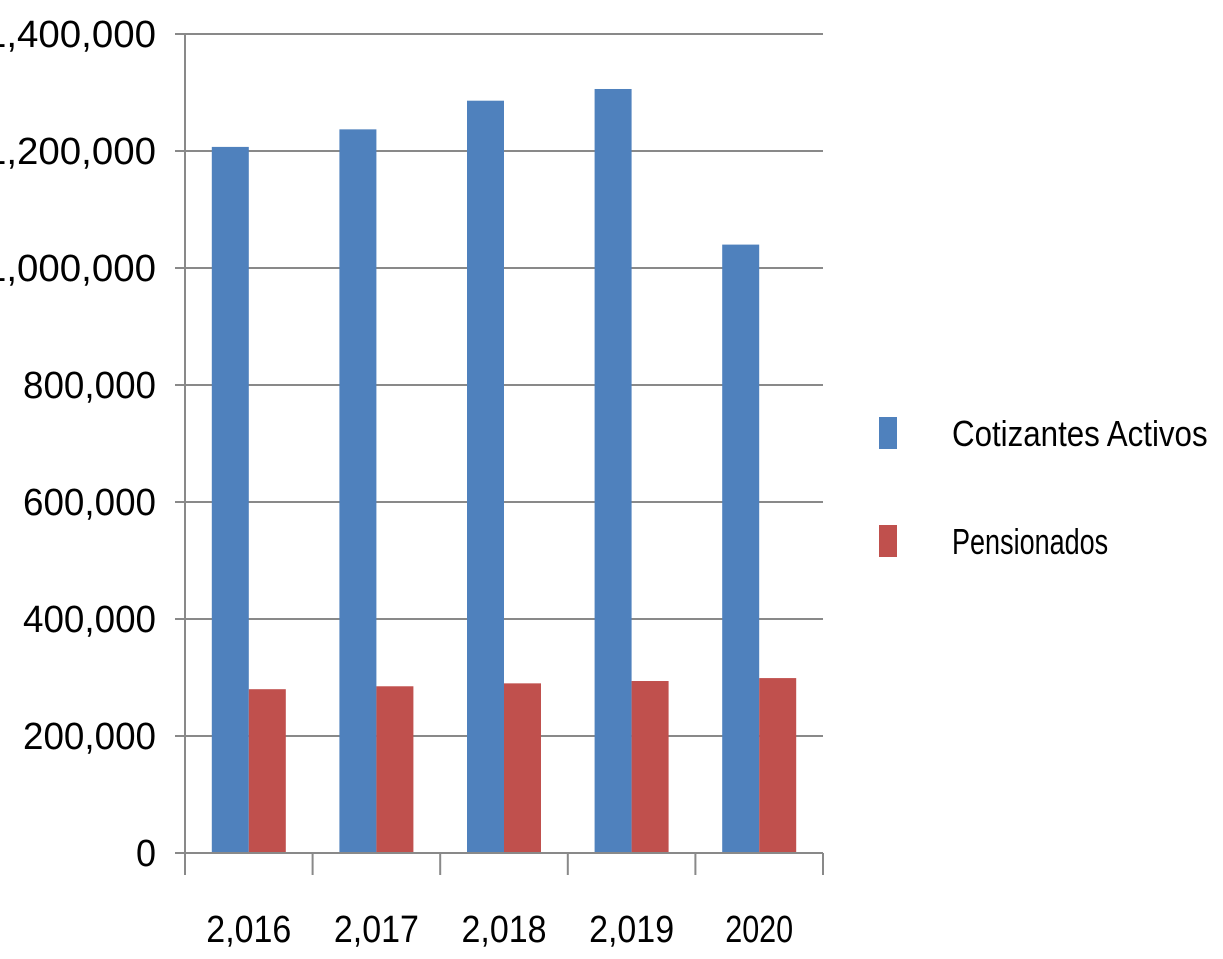 This screenshot has height=959, width=1223. What do you see at coordinates (89, 386) in the screenshot?
I see `y-tick-label: 800,000` at bounding box center [89, 386].